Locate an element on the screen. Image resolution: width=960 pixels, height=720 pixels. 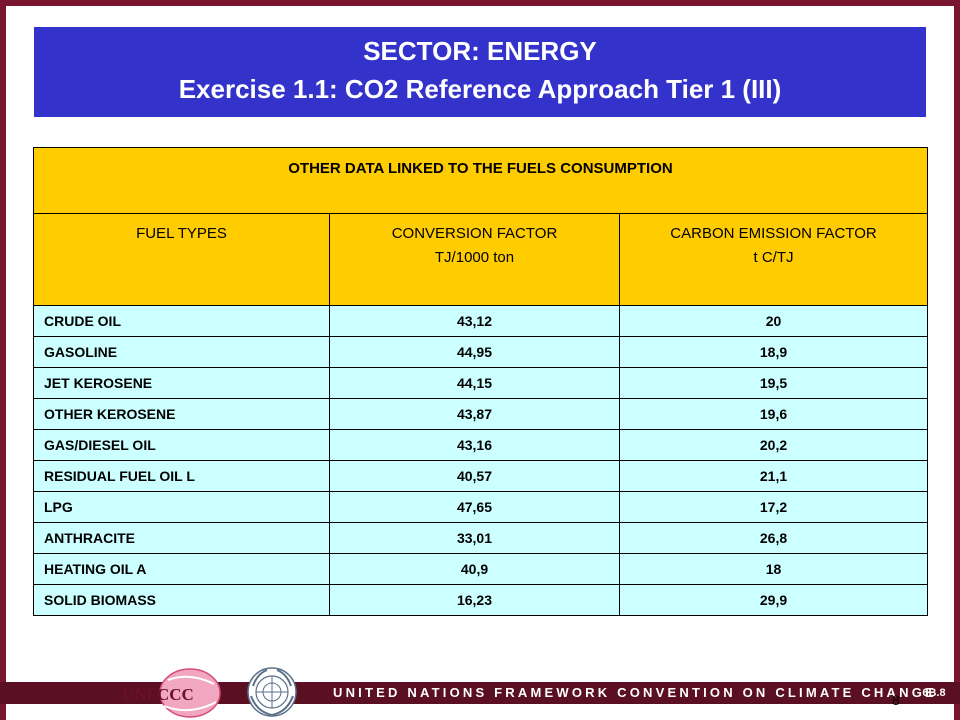
table-row: LPG 47,65 17,2 is located at coordinates (480, 507).